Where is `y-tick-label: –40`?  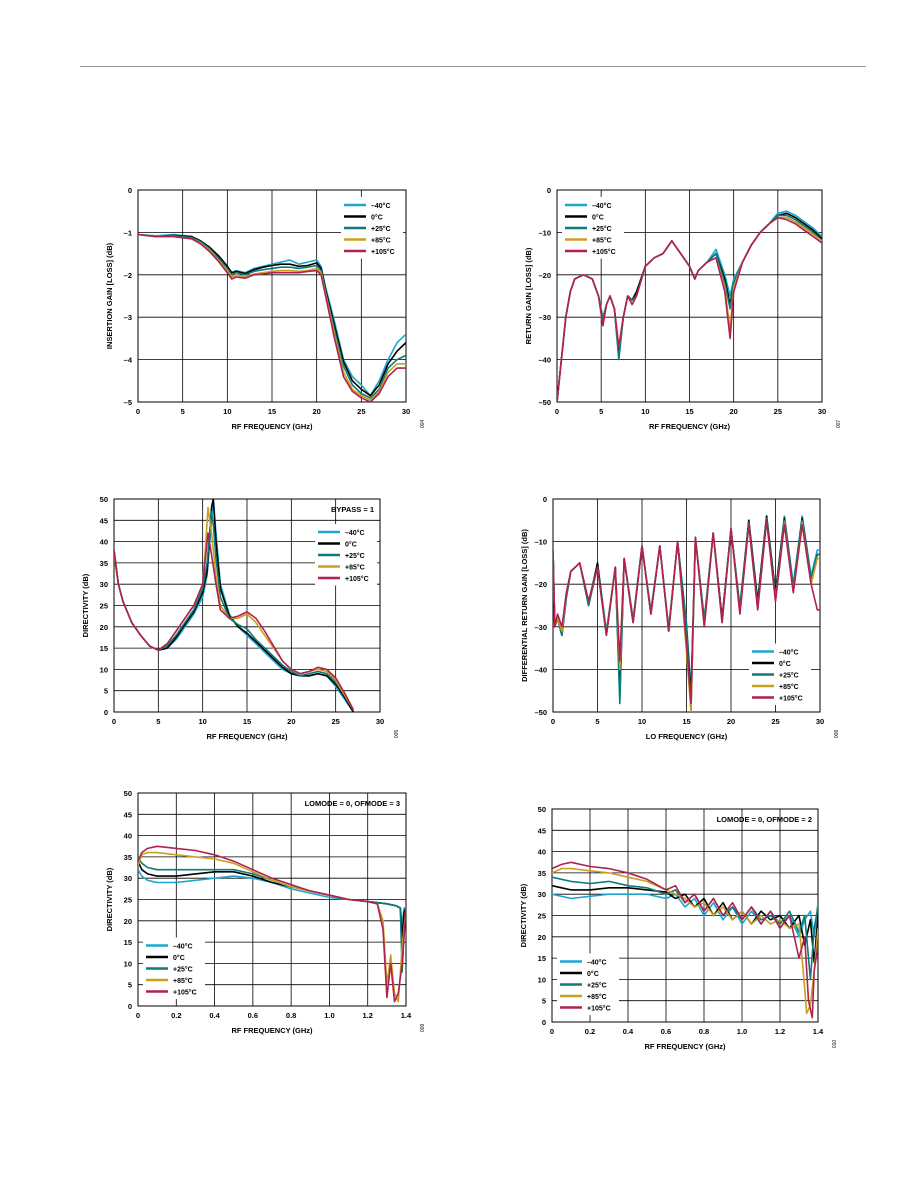 y-tick-label: –40 is located at coordinates (540, 669).